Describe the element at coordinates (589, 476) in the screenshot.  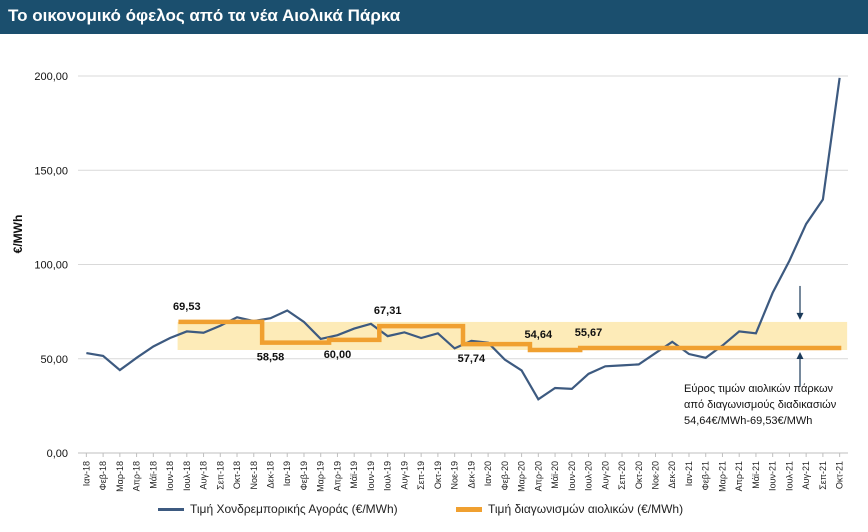
I see `x-tick-label: Ιουλ-20` at that location.